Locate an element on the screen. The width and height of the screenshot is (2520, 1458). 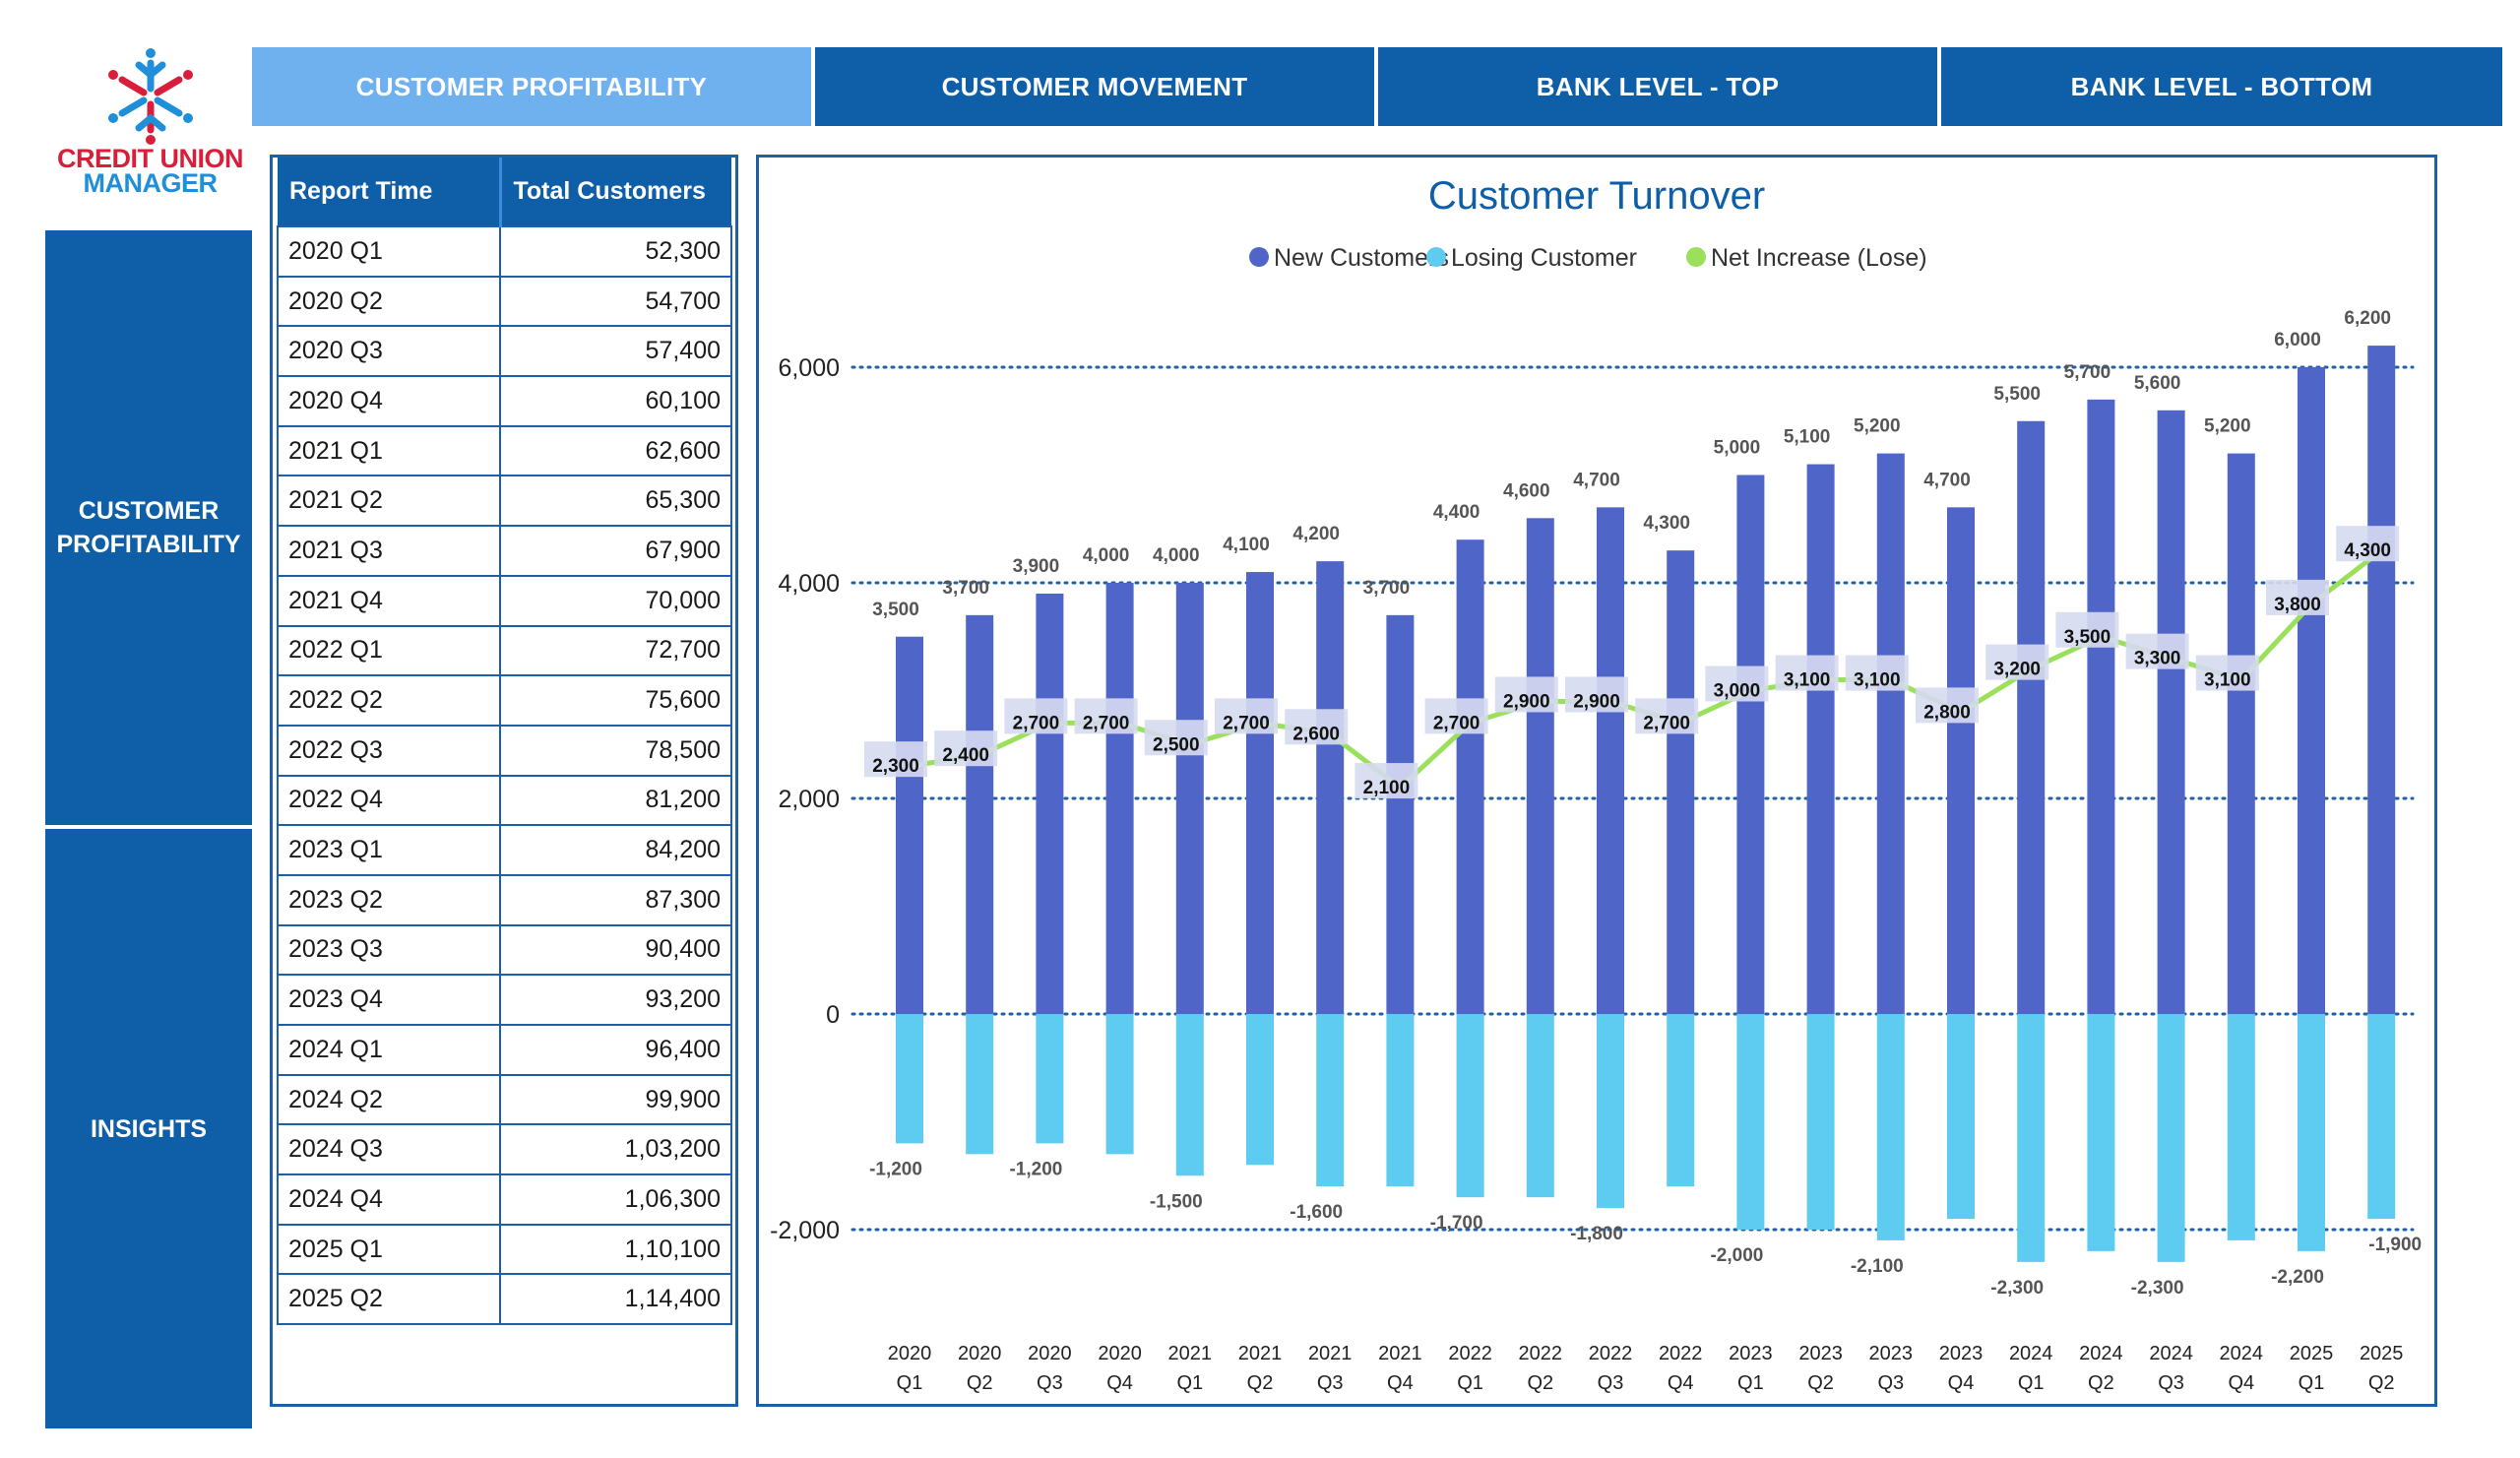
table-row: 2021 Q2 65,300 is located at coordinates (504, 501).